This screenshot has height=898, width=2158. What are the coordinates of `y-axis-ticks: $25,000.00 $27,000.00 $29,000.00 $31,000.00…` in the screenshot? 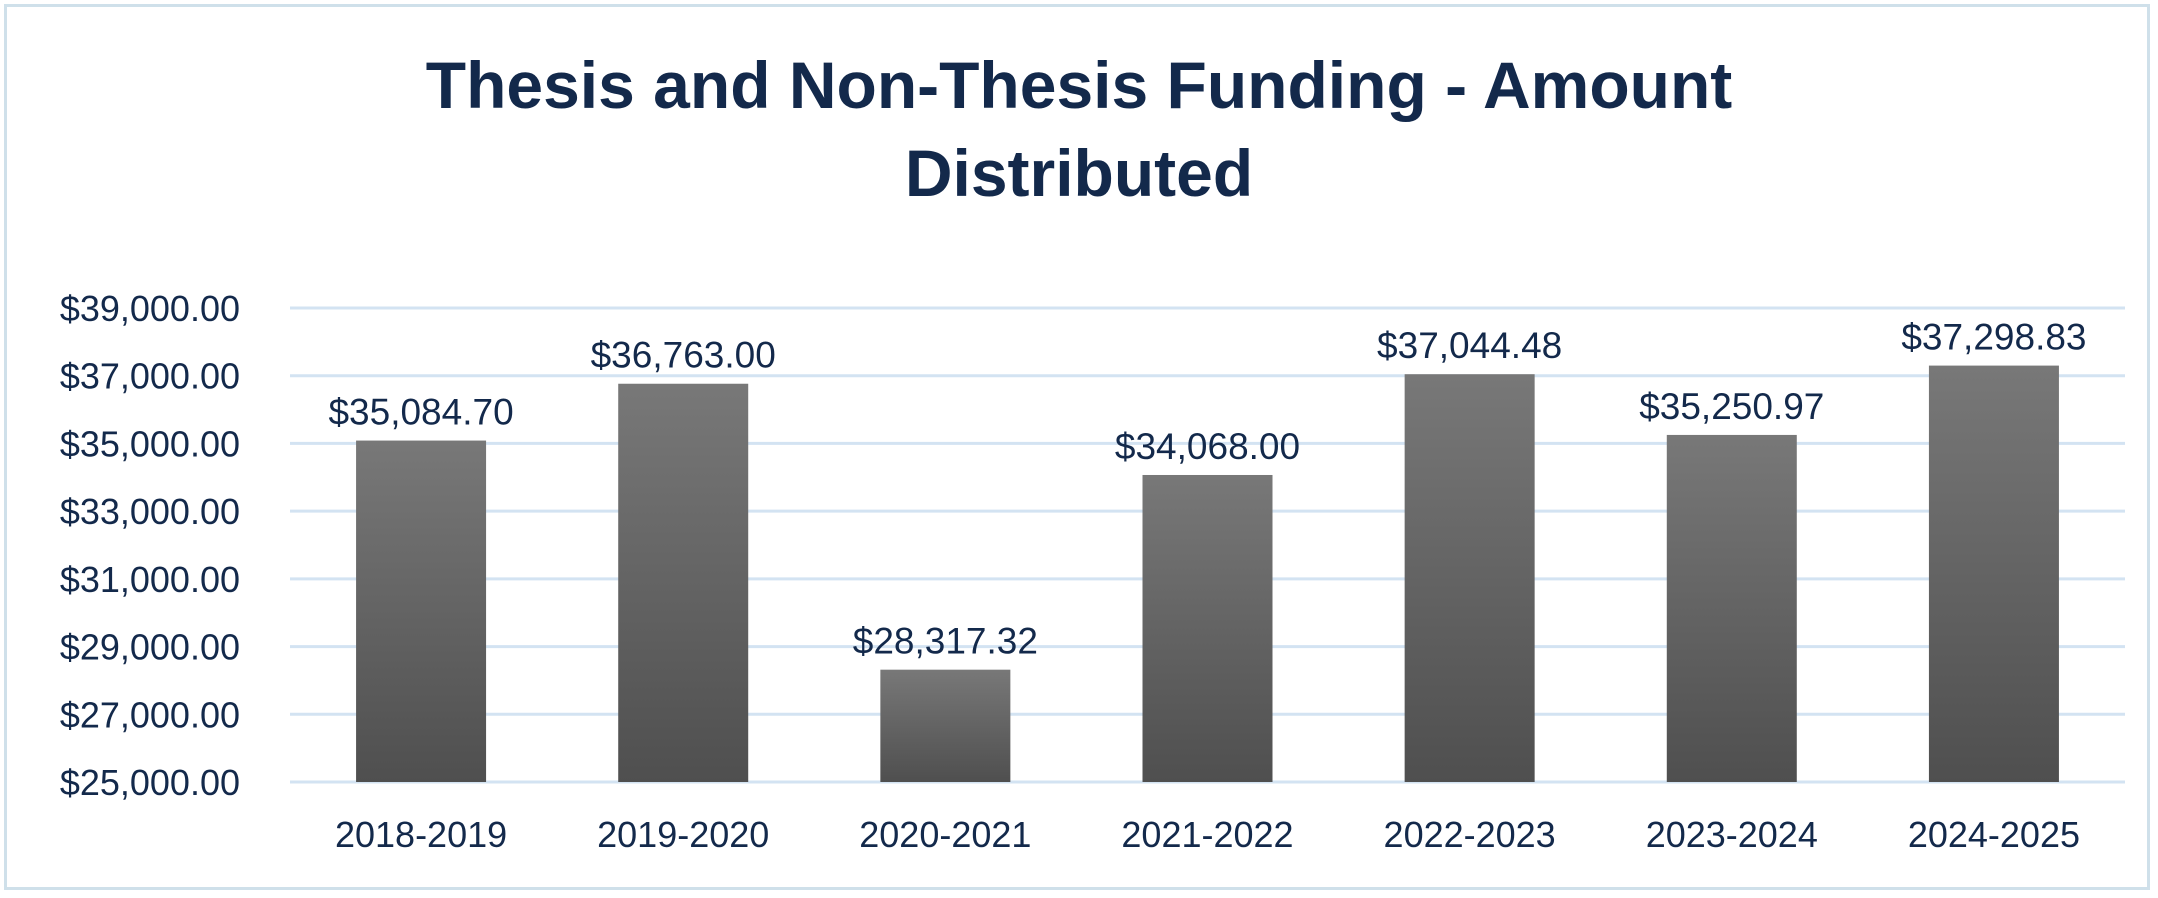 It's located at (150, 545).